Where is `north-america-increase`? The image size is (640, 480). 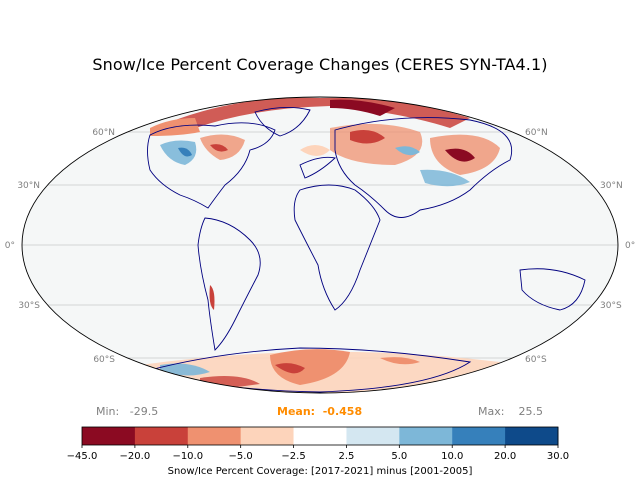
north-america-increase is located at coordinates (178, 152).